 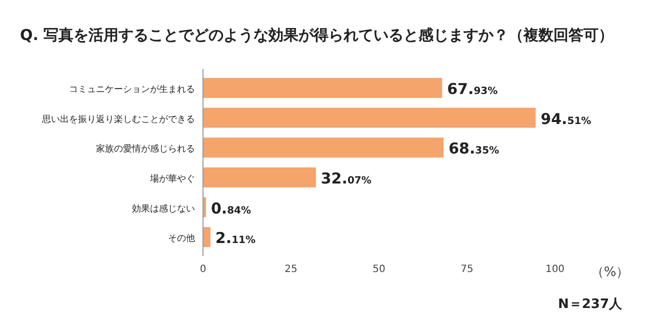 What do you see at coordinates (118, 119) in the screenshot?
I see `y-tick-label: 思い出を振り返り楽しむことができる` at bounding box center [118, 119].